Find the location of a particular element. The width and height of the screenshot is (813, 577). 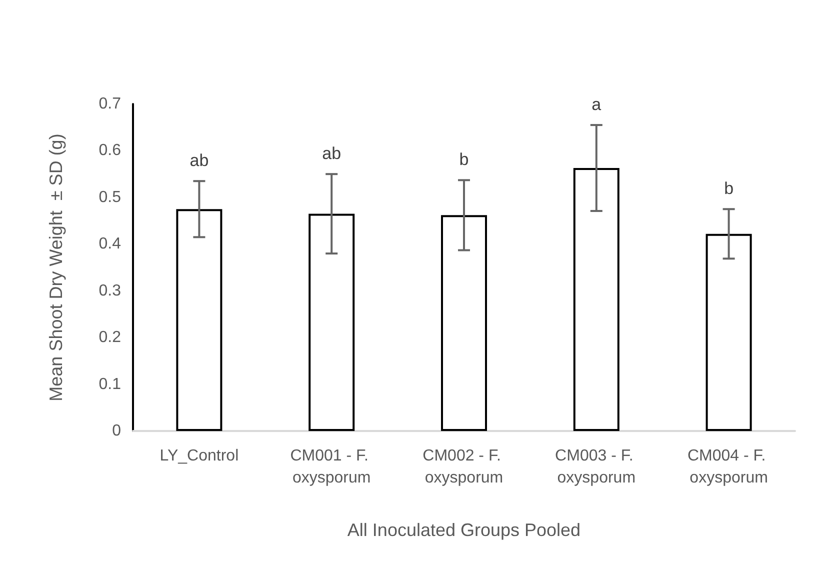

x-tick-label: CM003 - F. oxysporum is located at coordinates (596, 467).